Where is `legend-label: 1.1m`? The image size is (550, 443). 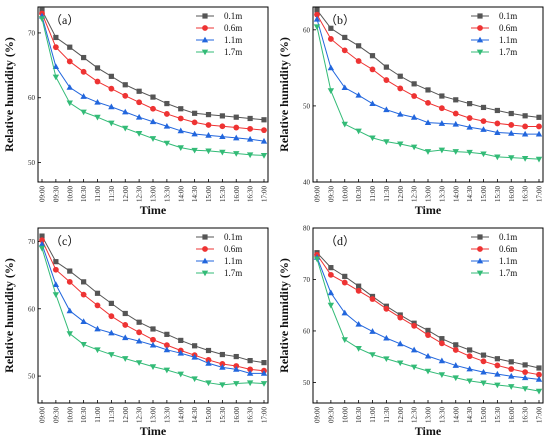 legend-label: 1.1m is located at coordinates (508, 40).